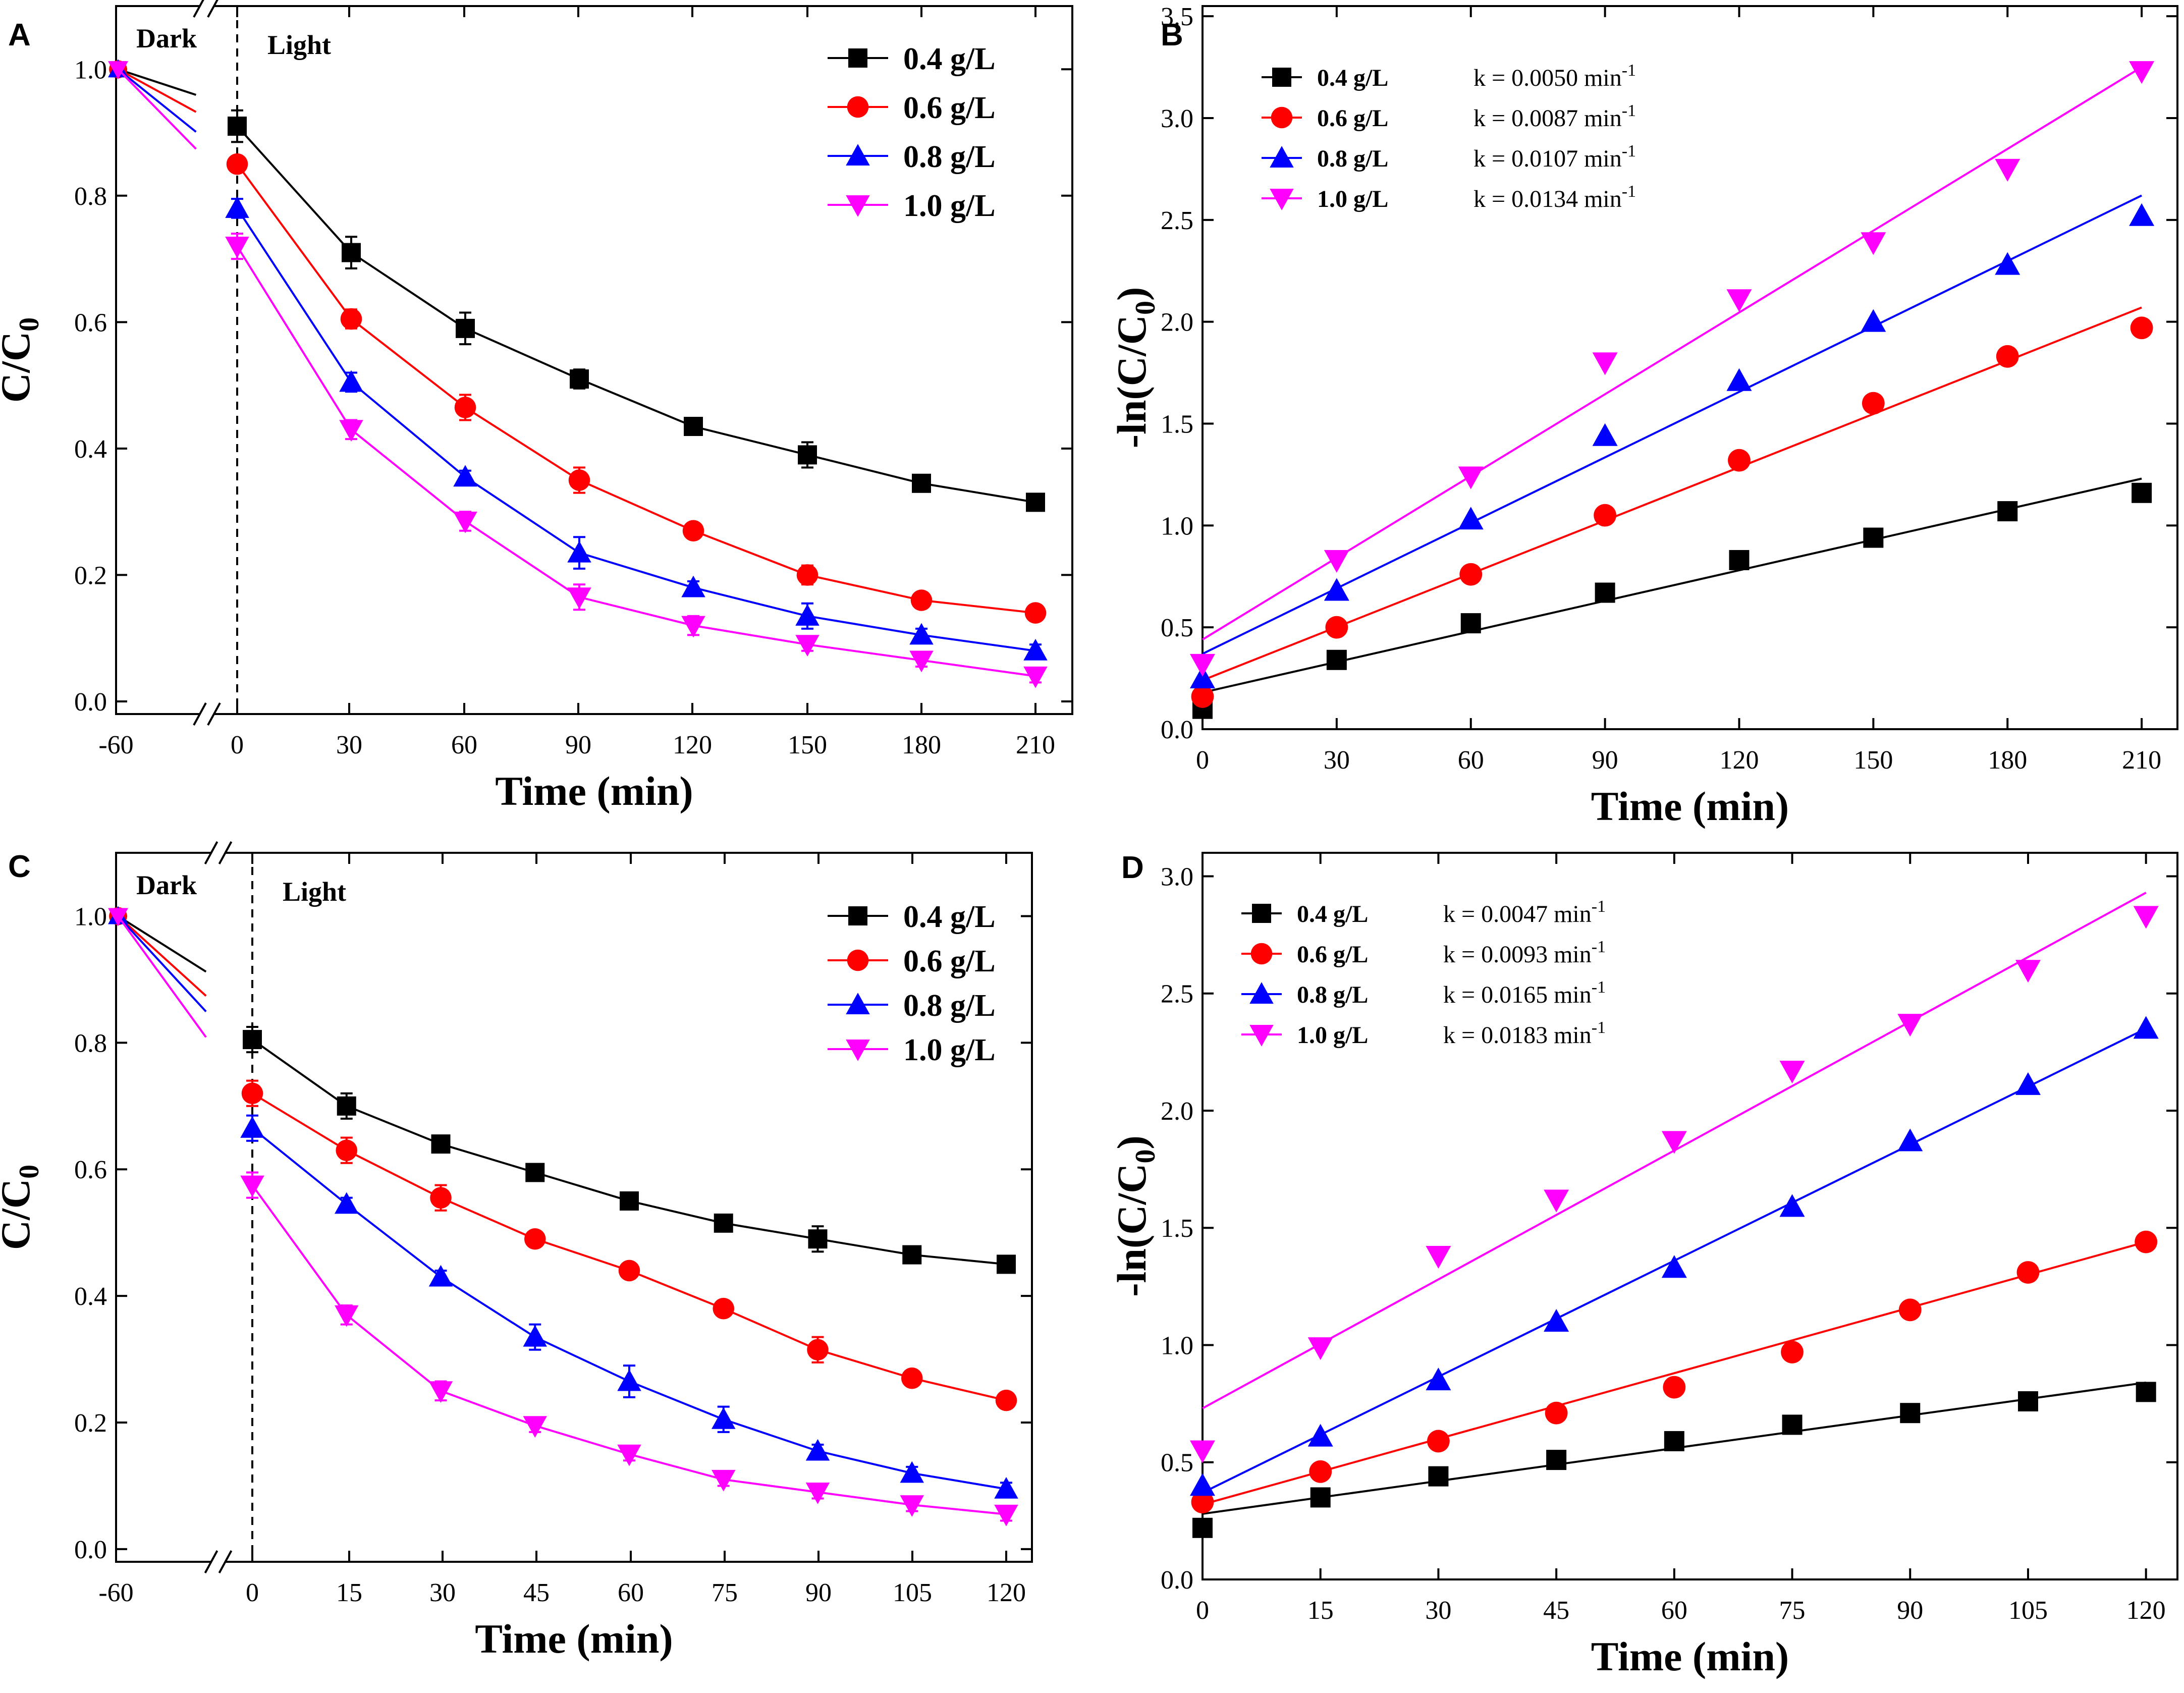 Image resolution: width=2184 pixels, height=1693 pixels. What do you see at coordinates (1547, 199) in the screenshot?
I see `rate-constant-text: k = 0.0134 min` at bounding box center [1547, 199].